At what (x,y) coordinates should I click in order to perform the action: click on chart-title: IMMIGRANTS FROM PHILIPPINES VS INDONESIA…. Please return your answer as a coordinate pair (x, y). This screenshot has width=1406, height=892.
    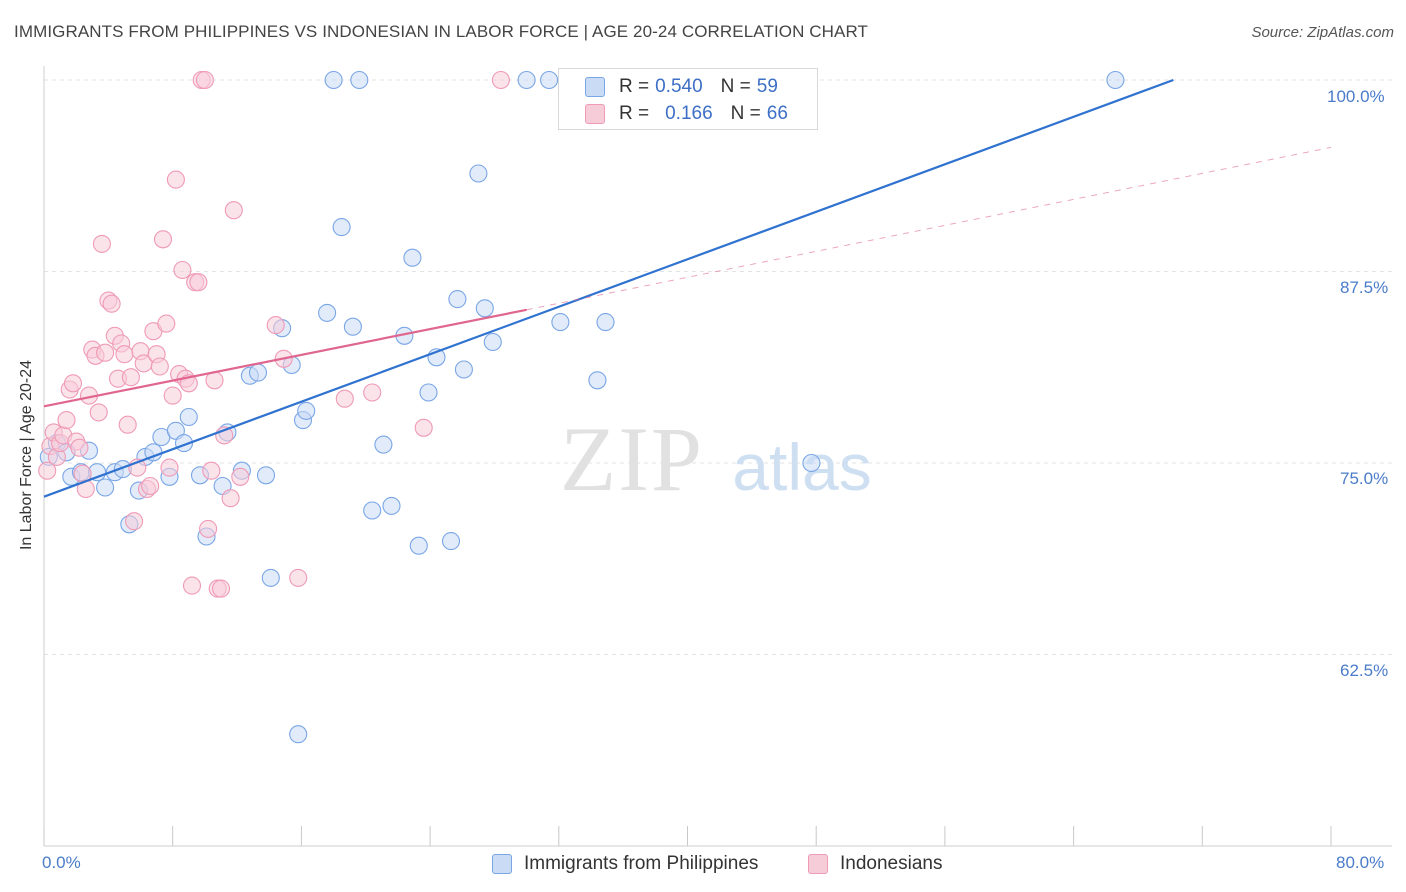
    Looking at the image, I should click on (441, 31).